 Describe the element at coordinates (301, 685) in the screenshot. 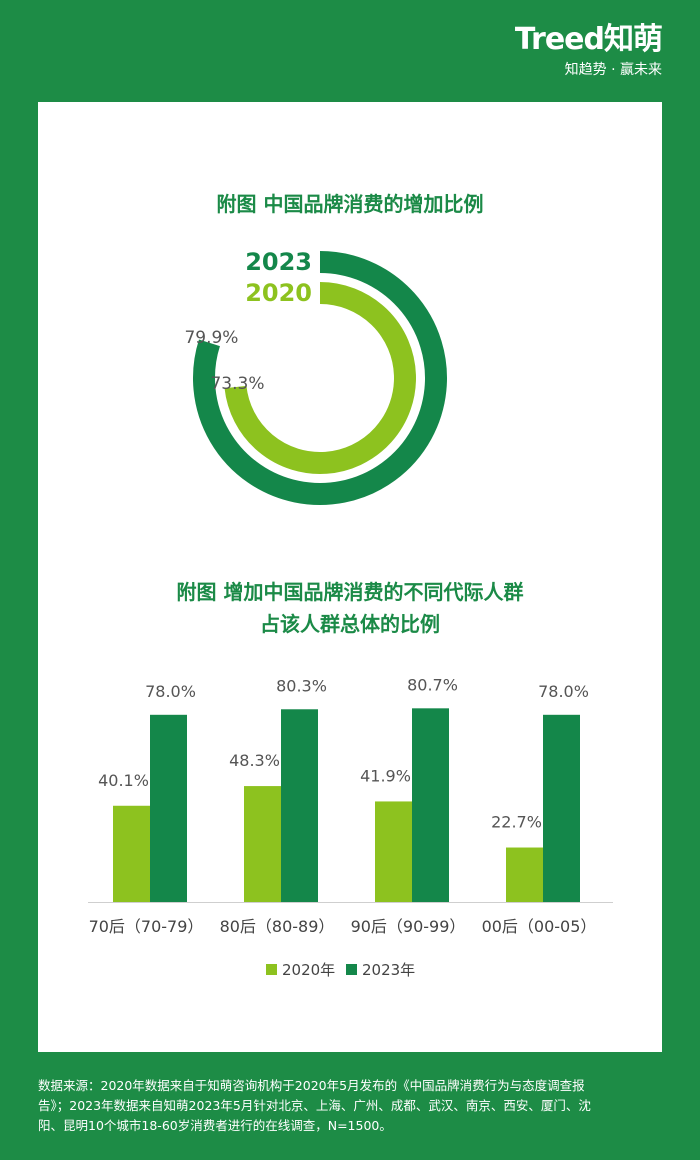

I see `bar-label-2023-1: 80.3%` at that location.